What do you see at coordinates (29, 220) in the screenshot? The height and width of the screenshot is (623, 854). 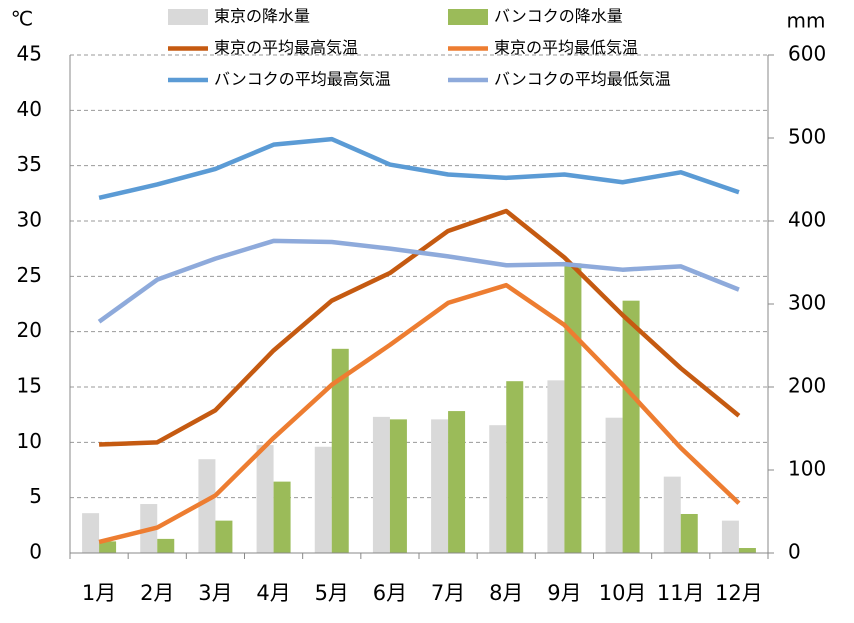 I see `y-tick-label: 30` at bounding box center [29, 220].